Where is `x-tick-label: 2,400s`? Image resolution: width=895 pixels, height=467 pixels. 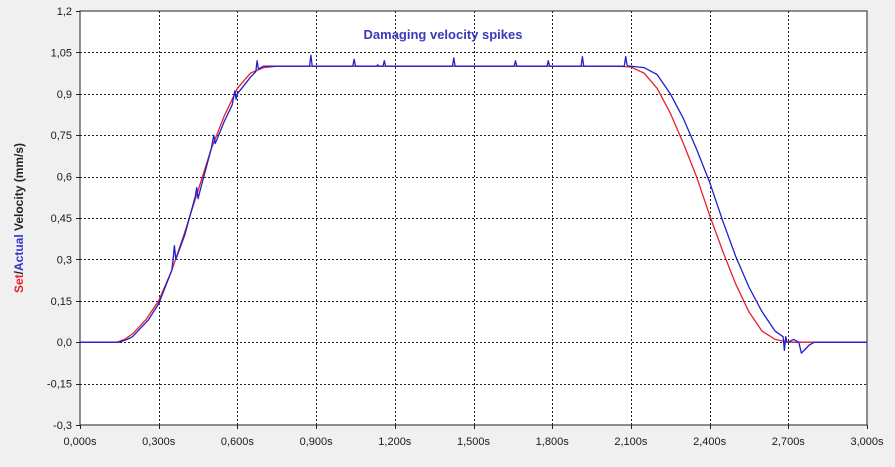 x-tick-label: 2,400s is located at coordinates (710, 442).